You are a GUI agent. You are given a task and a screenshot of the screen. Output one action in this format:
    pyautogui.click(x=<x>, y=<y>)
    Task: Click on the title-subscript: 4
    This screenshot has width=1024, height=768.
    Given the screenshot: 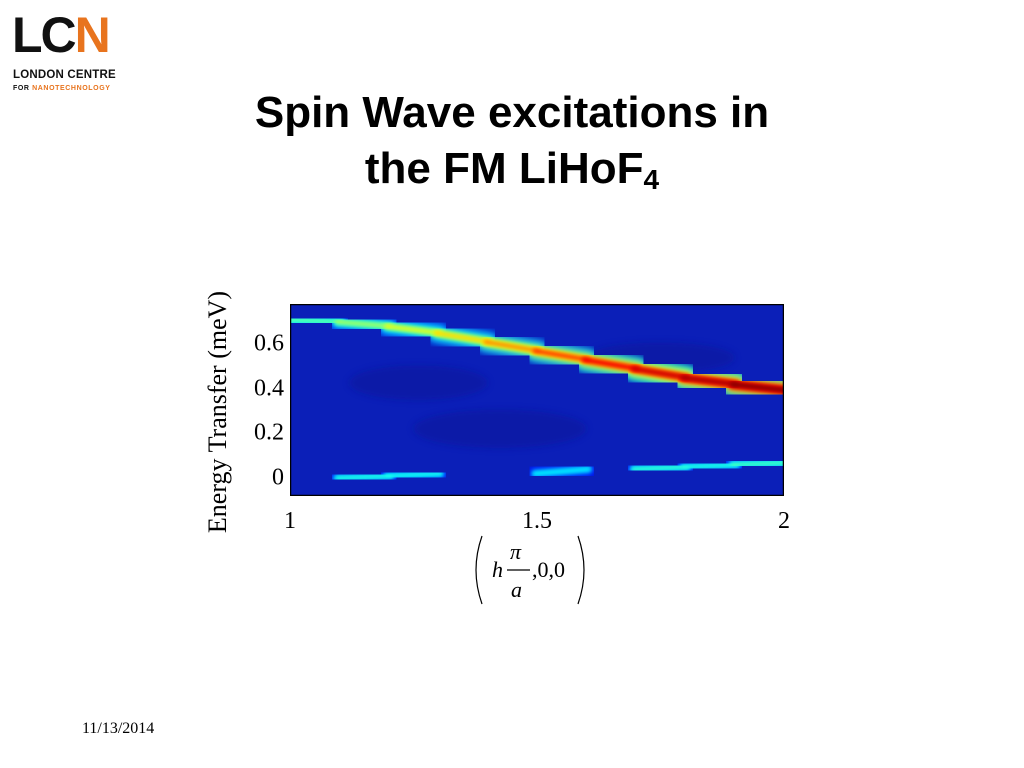 What is the action you would take?
    pyautogui.click(x=651, y=179)
    